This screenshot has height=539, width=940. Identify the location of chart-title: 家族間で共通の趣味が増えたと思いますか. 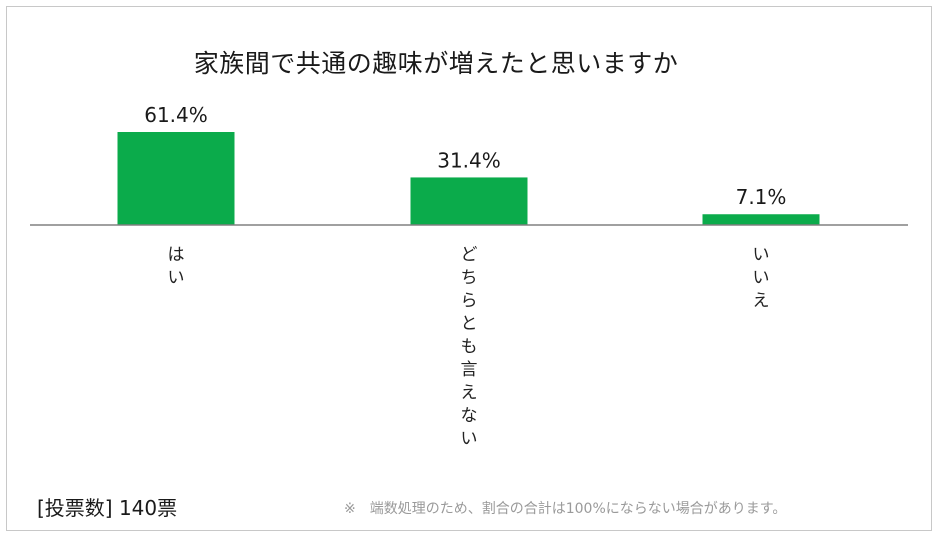
(436, 63).